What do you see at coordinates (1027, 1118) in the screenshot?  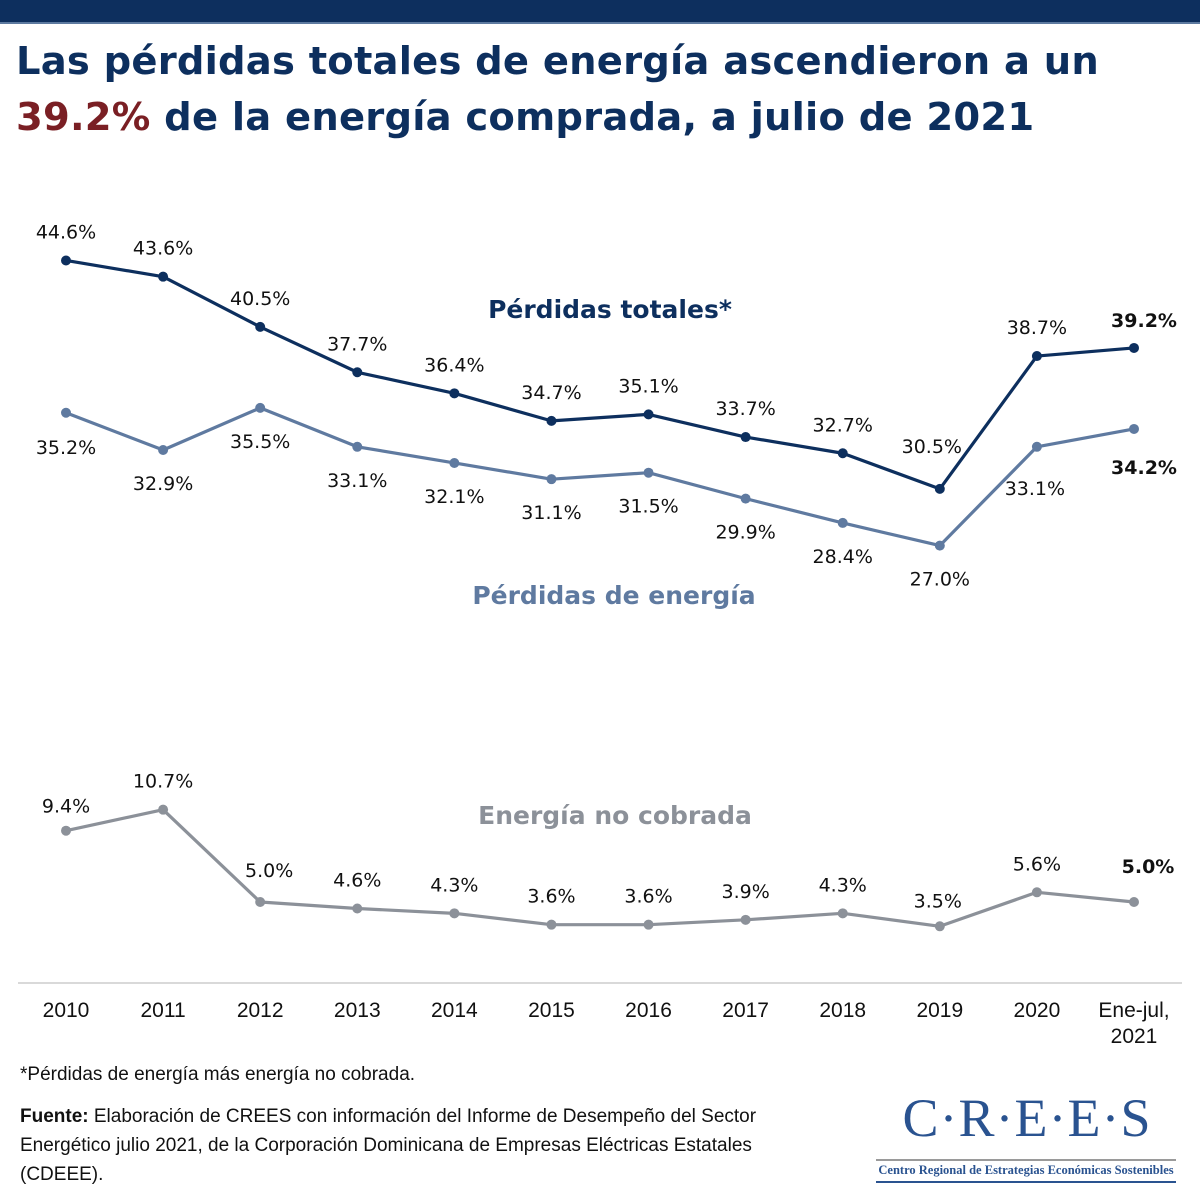 I see `logo-wordmark: C·R·E·E·S` at bounding box center [1027, 1118].